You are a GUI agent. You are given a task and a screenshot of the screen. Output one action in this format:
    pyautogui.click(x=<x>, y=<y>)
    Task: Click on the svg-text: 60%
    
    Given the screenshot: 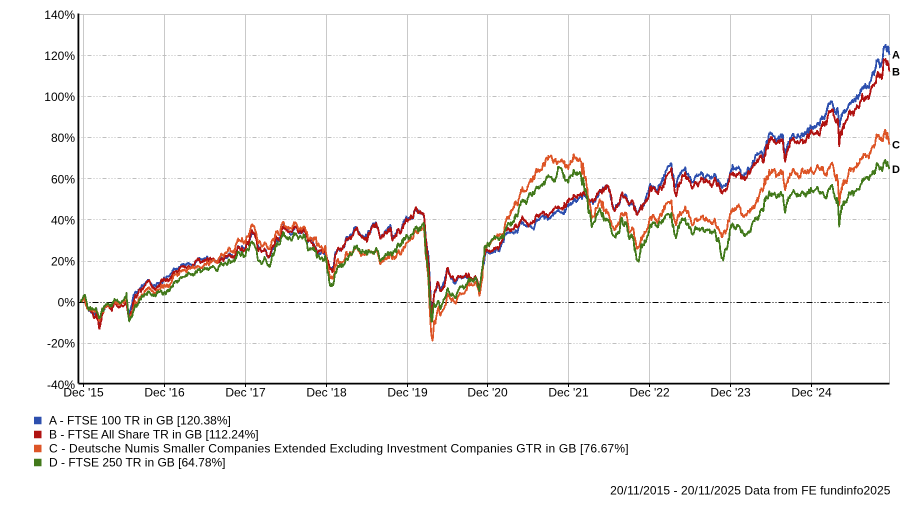 What is the action you would take?
    pyautogui.click(x=63, y=179)
    